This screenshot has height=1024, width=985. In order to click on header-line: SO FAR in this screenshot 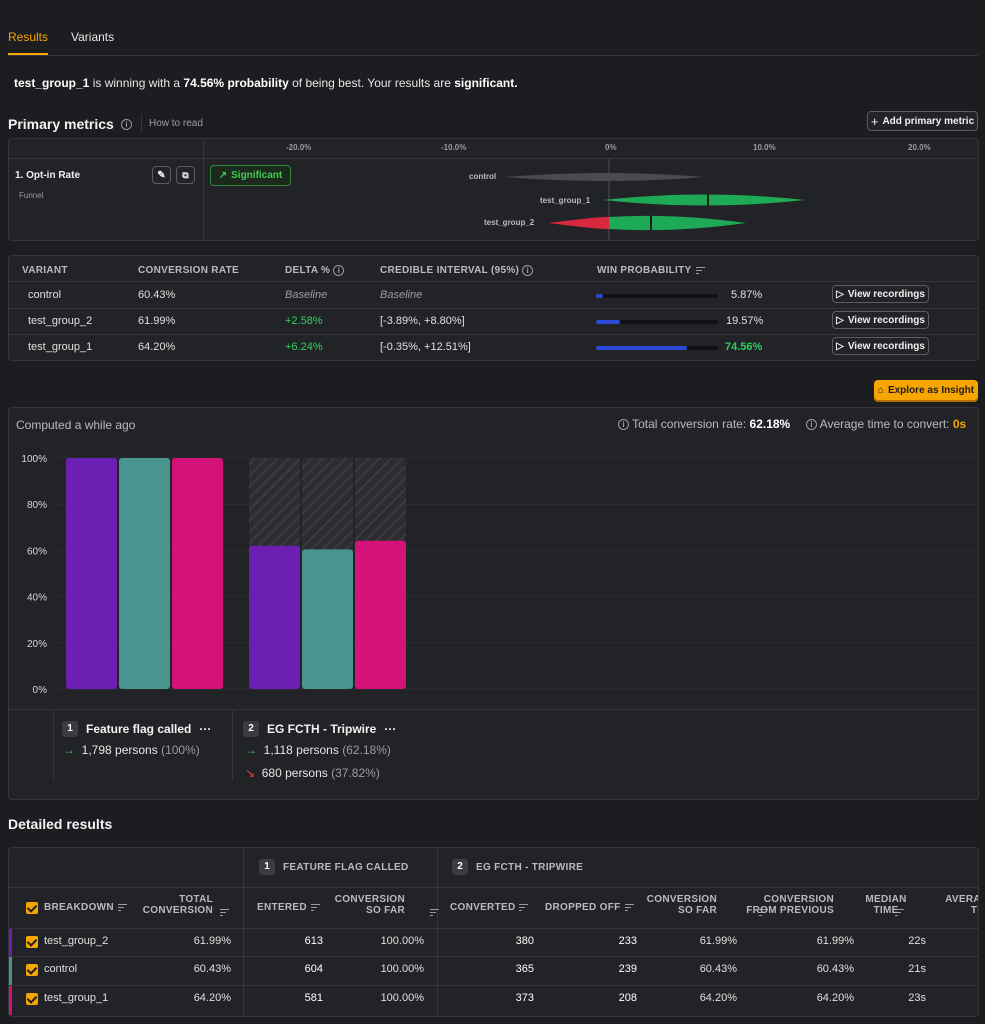, I will do `click(697, 910)`.